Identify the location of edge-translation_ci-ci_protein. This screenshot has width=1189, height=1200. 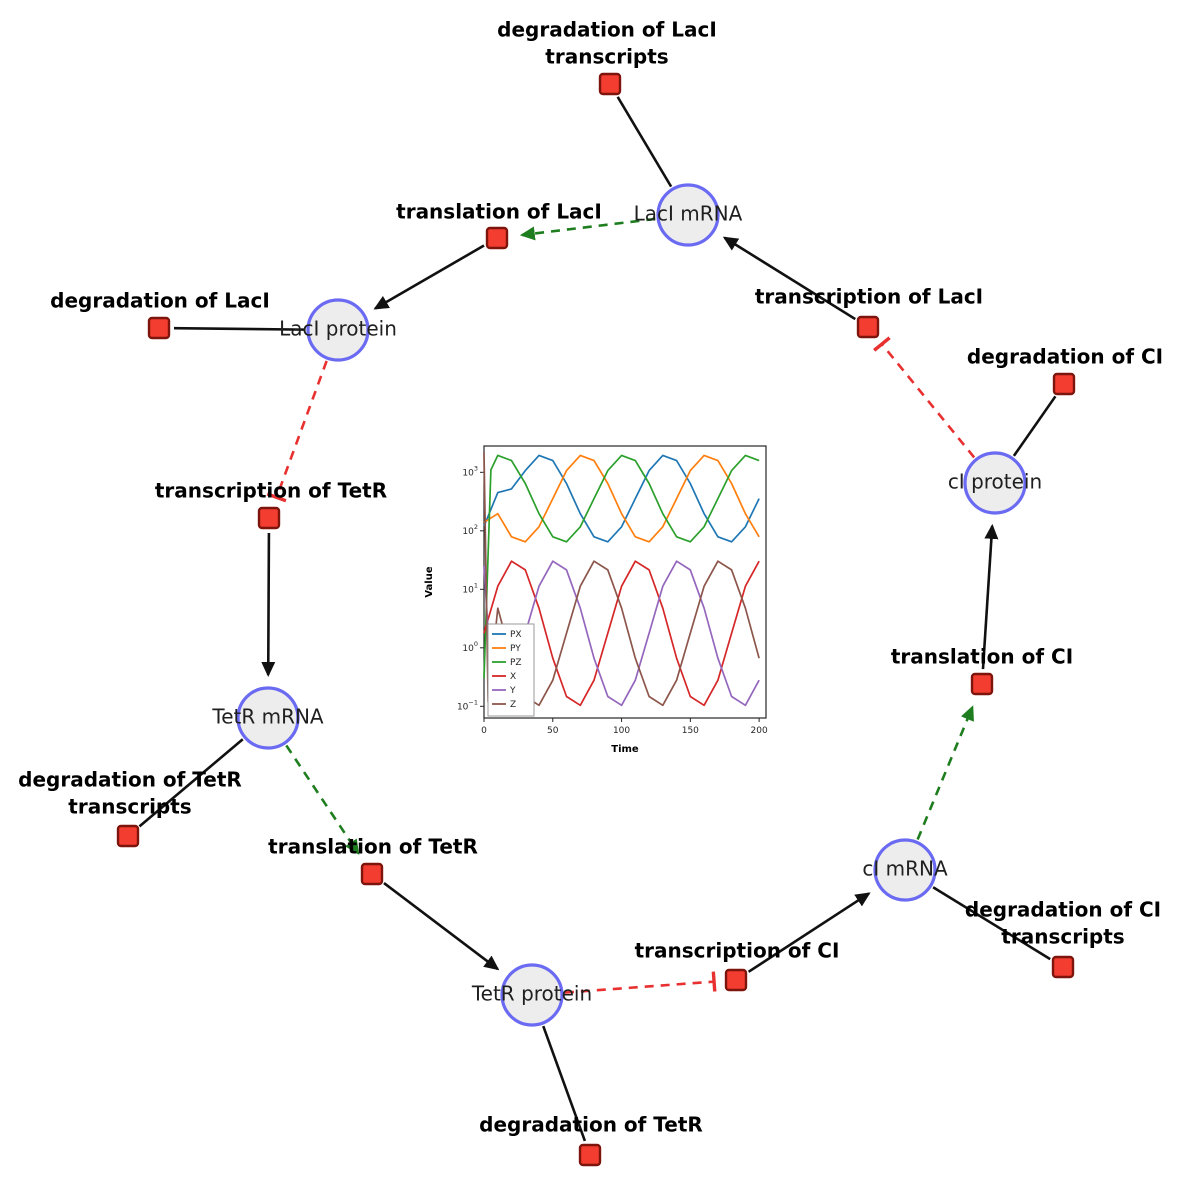
(990, 596).